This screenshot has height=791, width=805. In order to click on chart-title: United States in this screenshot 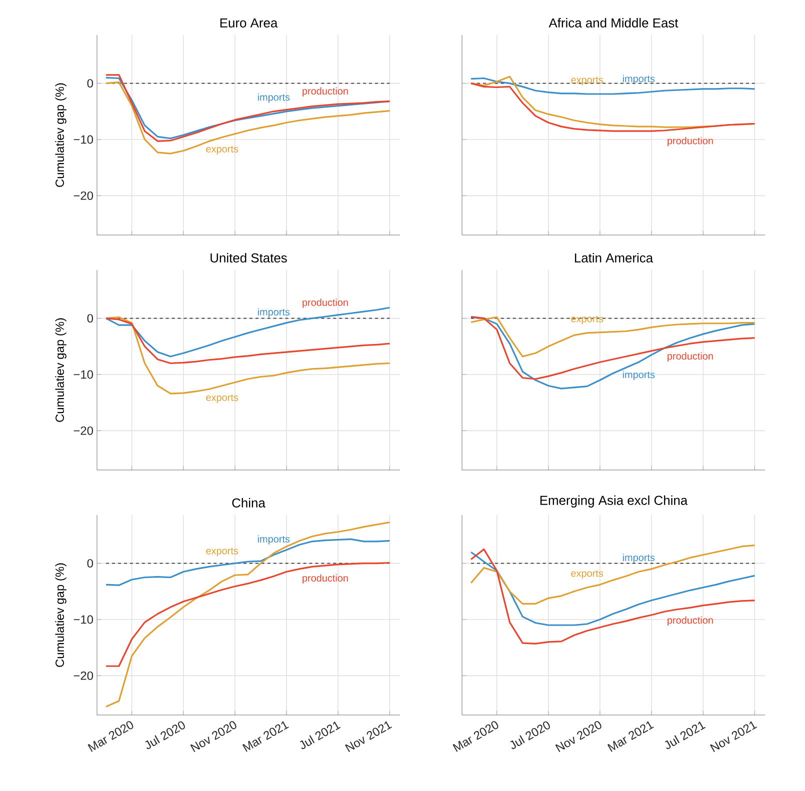, I will do `click(248, 257)`.